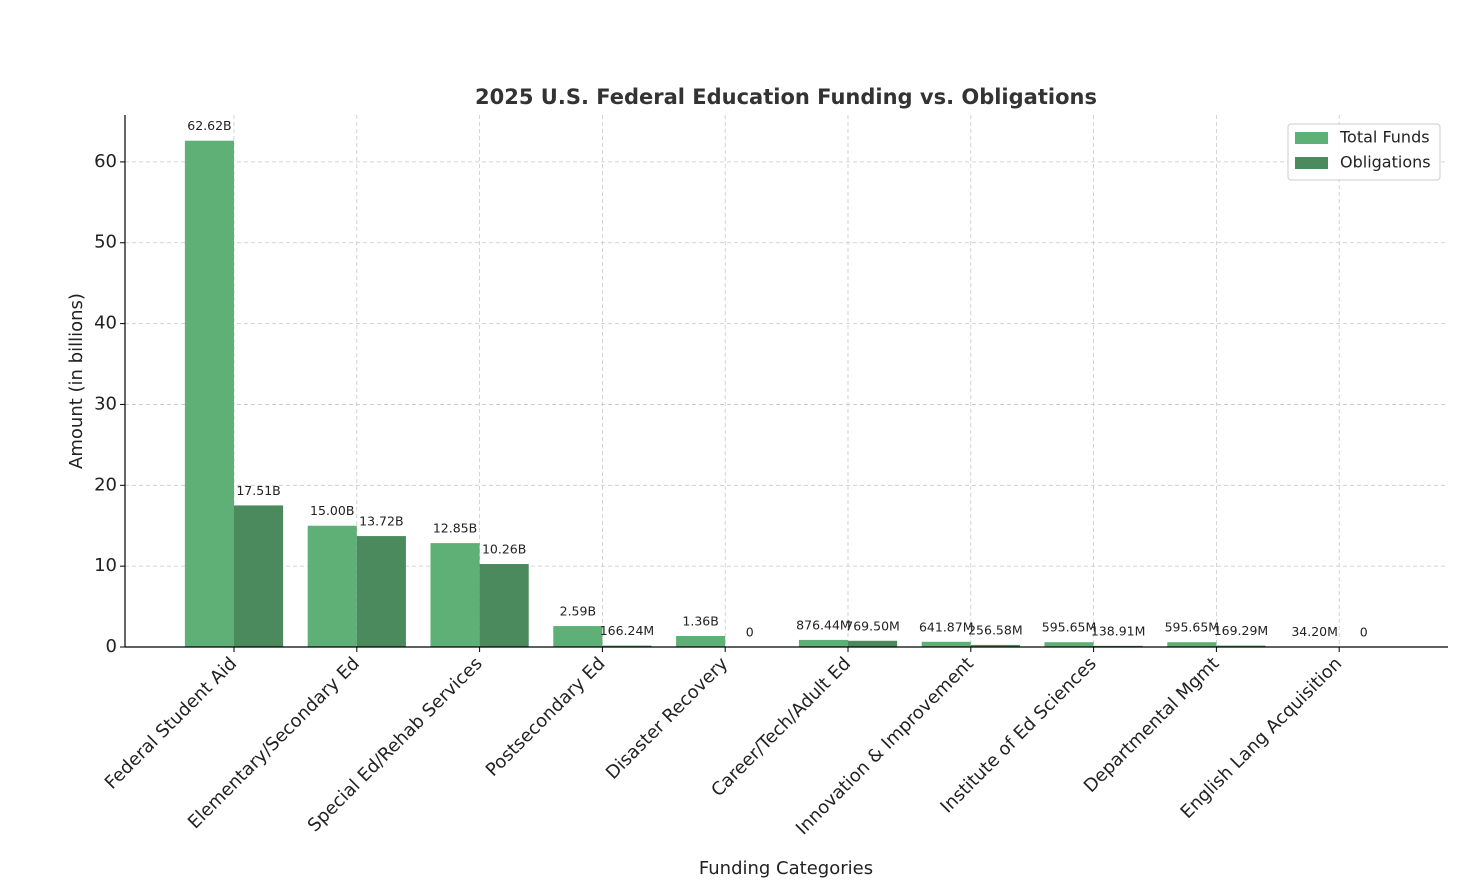 The image size is (1468, 892). Describe the element at coordinates (209, 125) in the screenshot. I see `value-label: 62.62B` at that location.